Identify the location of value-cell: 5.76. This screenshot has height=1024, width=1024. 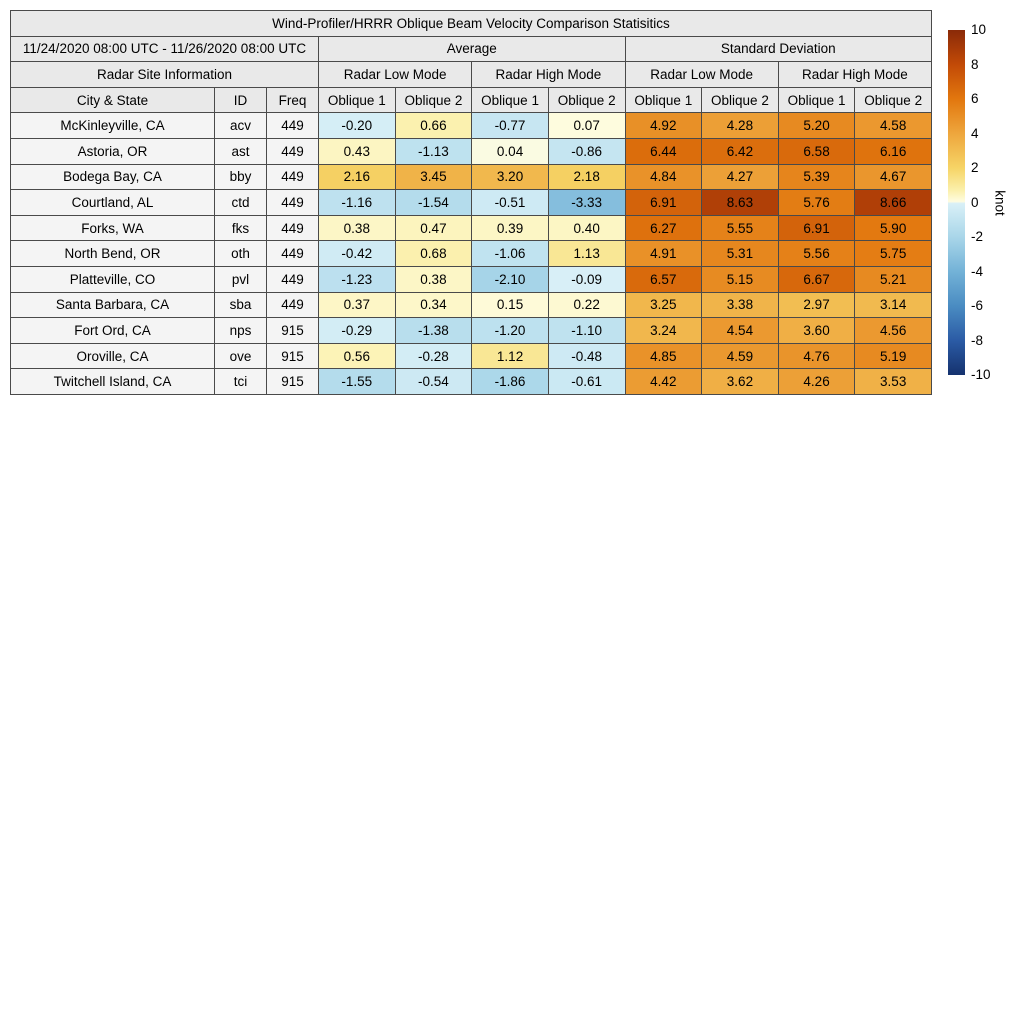
(816, 202).